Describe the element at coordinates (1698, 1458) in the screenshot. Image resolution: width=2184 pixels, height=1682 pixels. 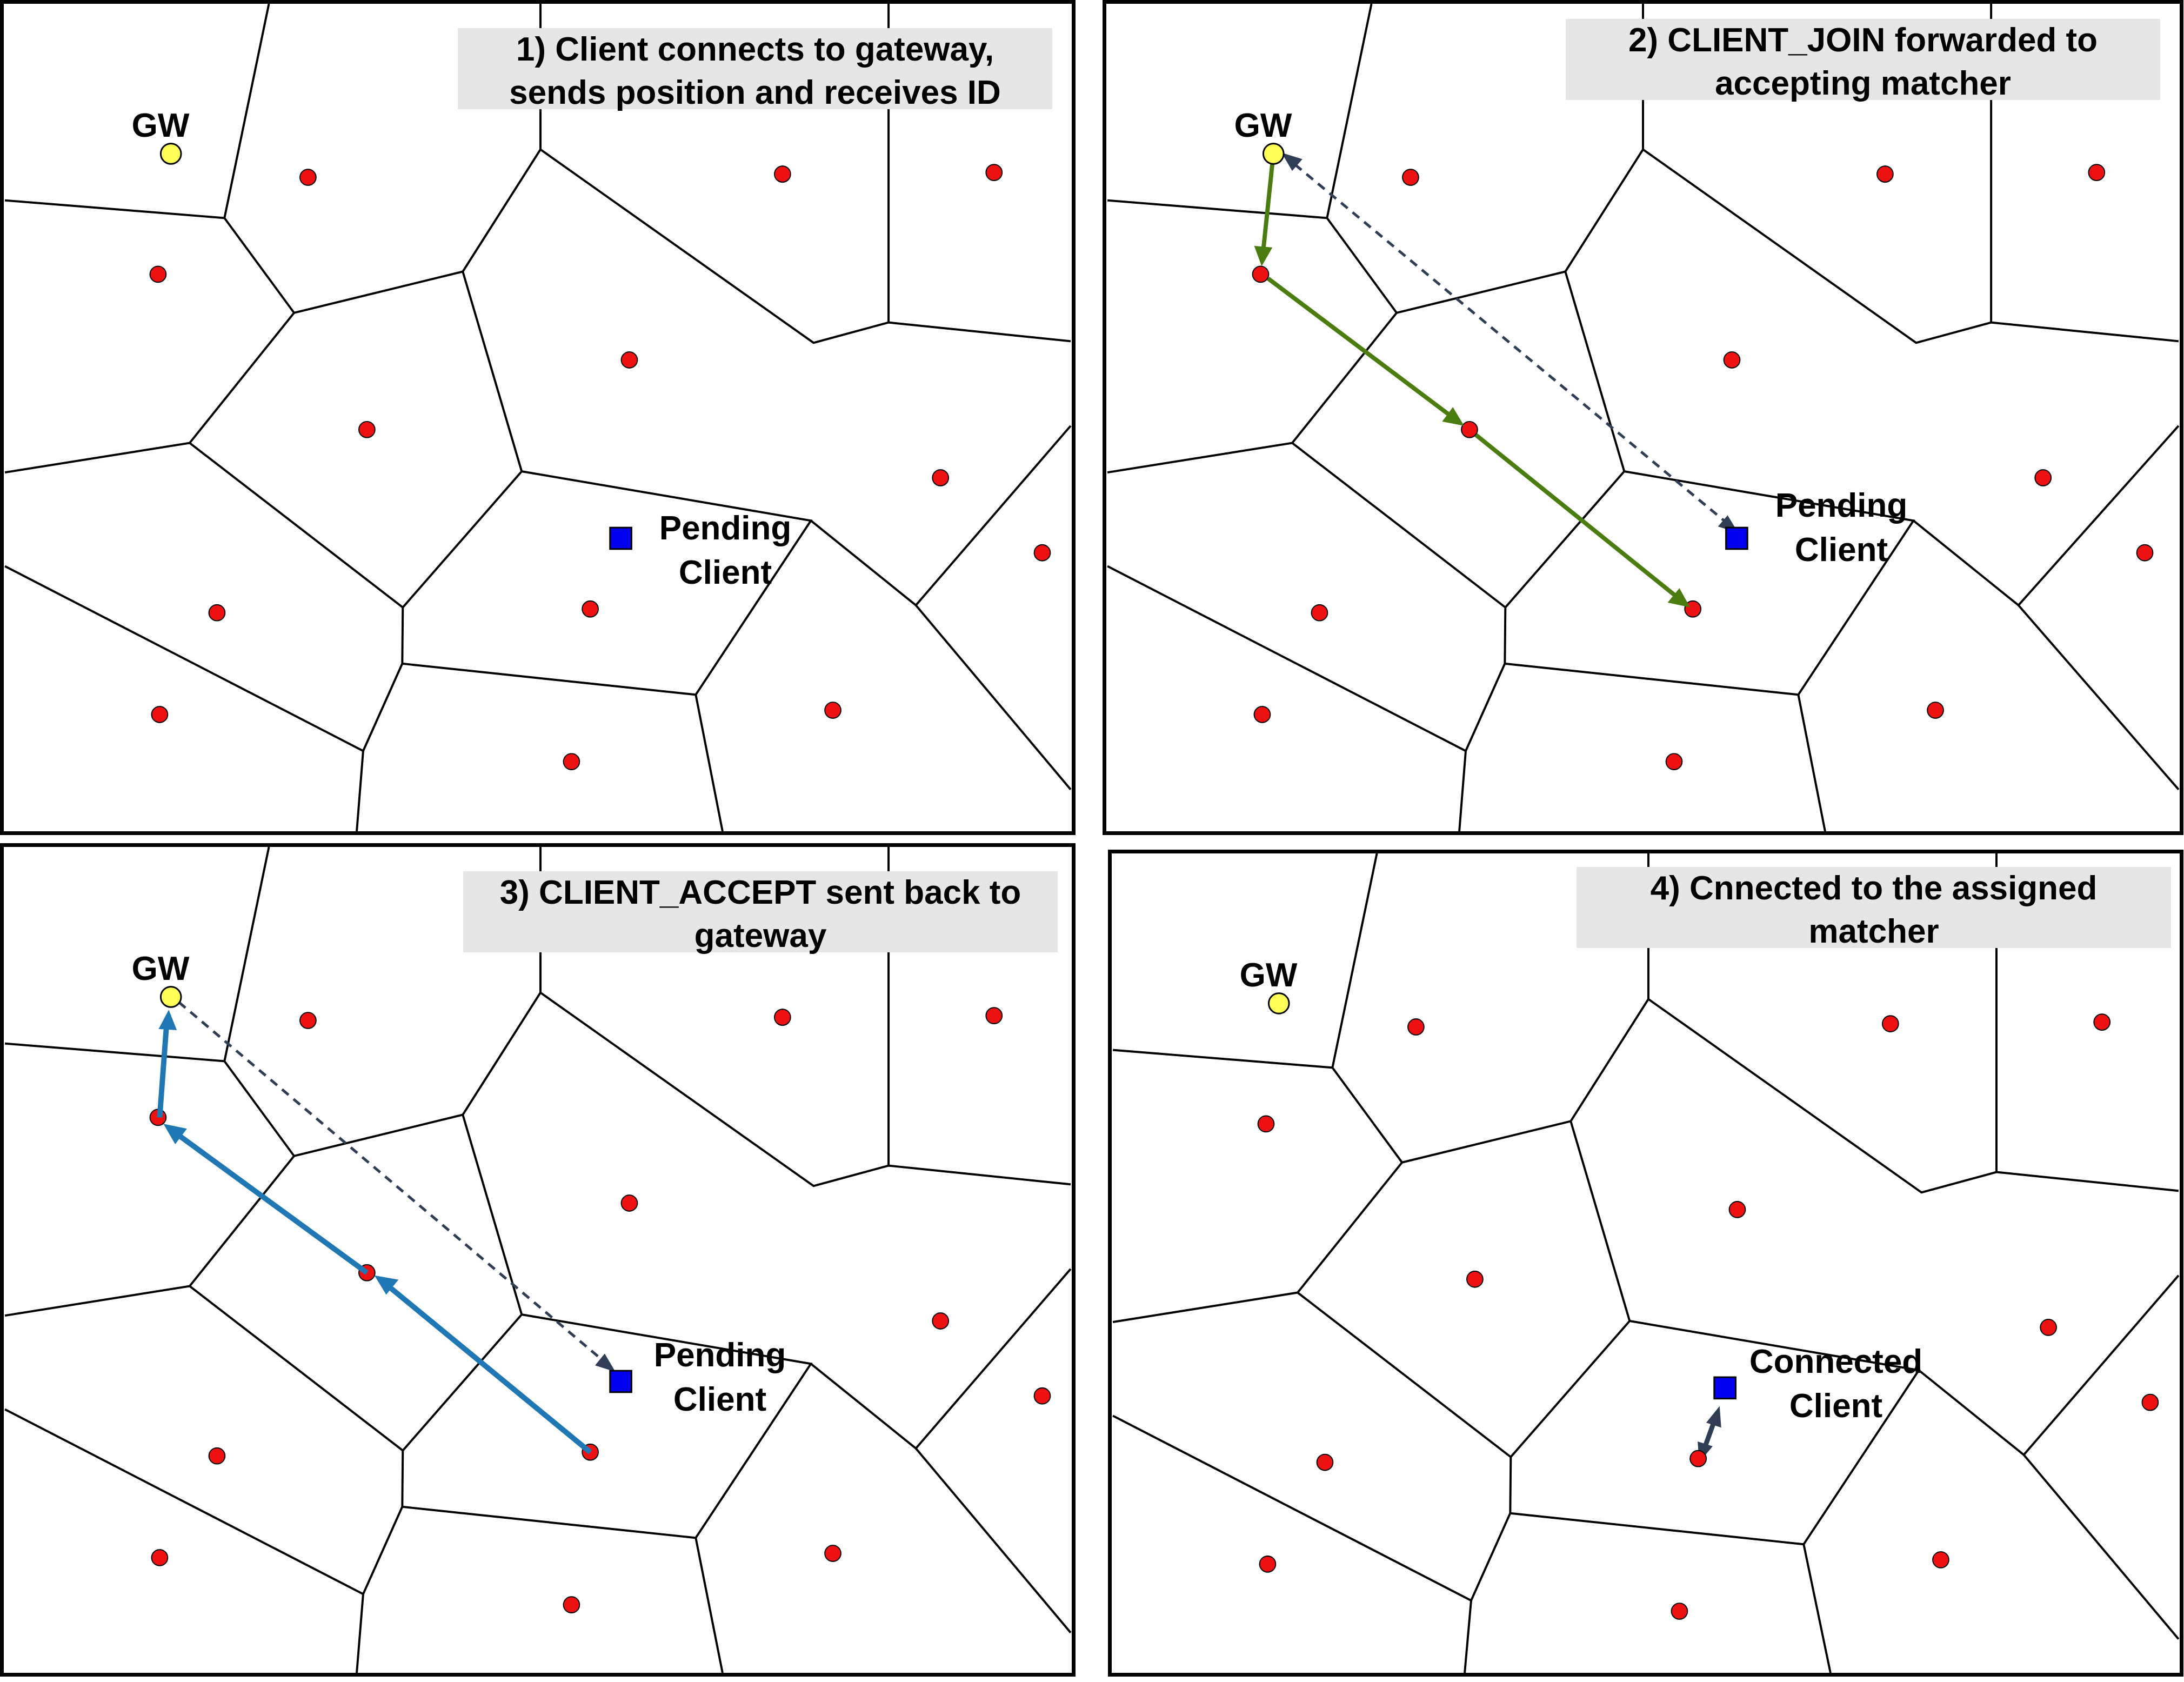
I see `assigned-matcher` at that location.